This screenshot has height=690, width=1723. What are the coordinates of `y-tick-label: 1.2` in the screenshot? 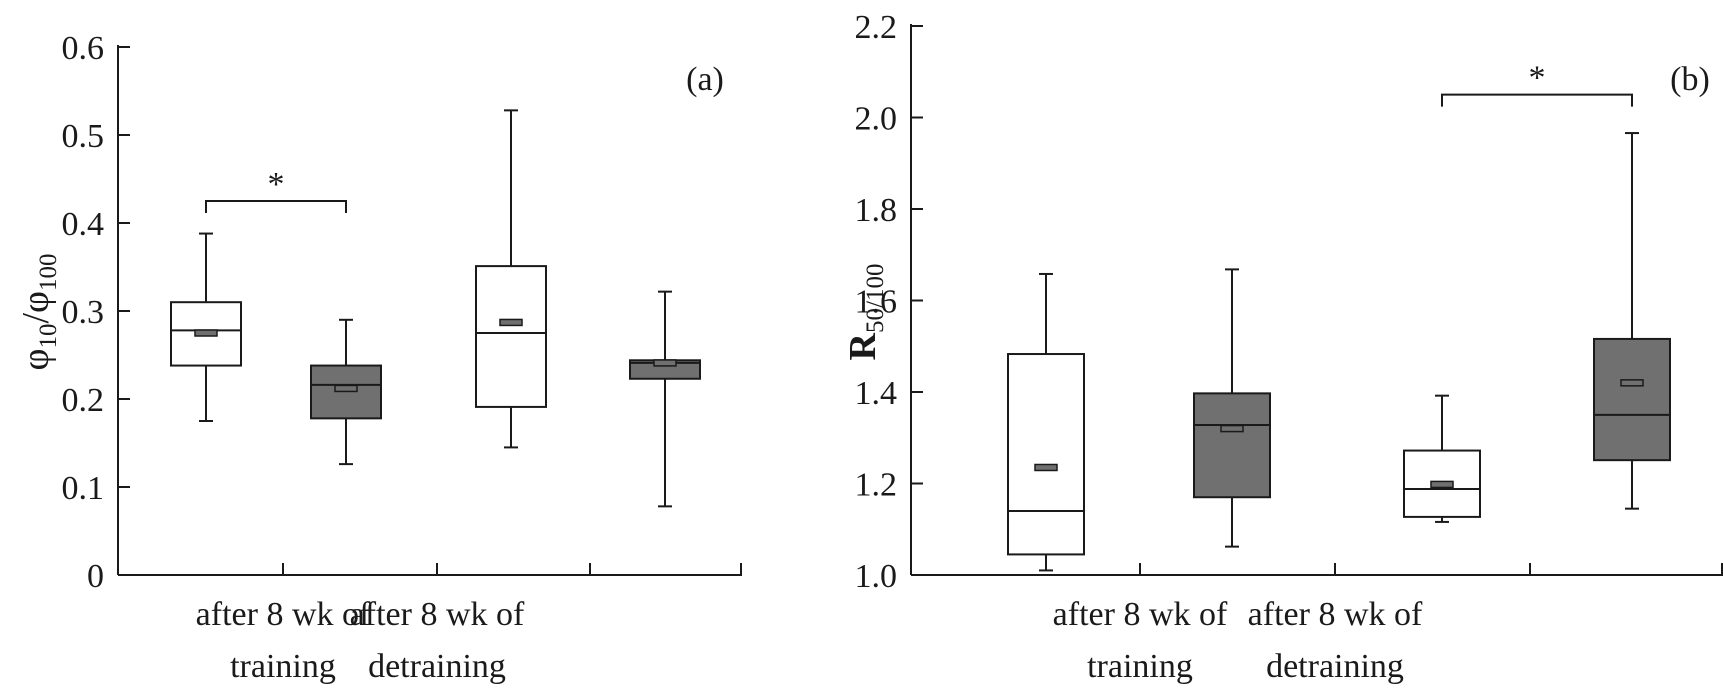 It's located at (876, 485).